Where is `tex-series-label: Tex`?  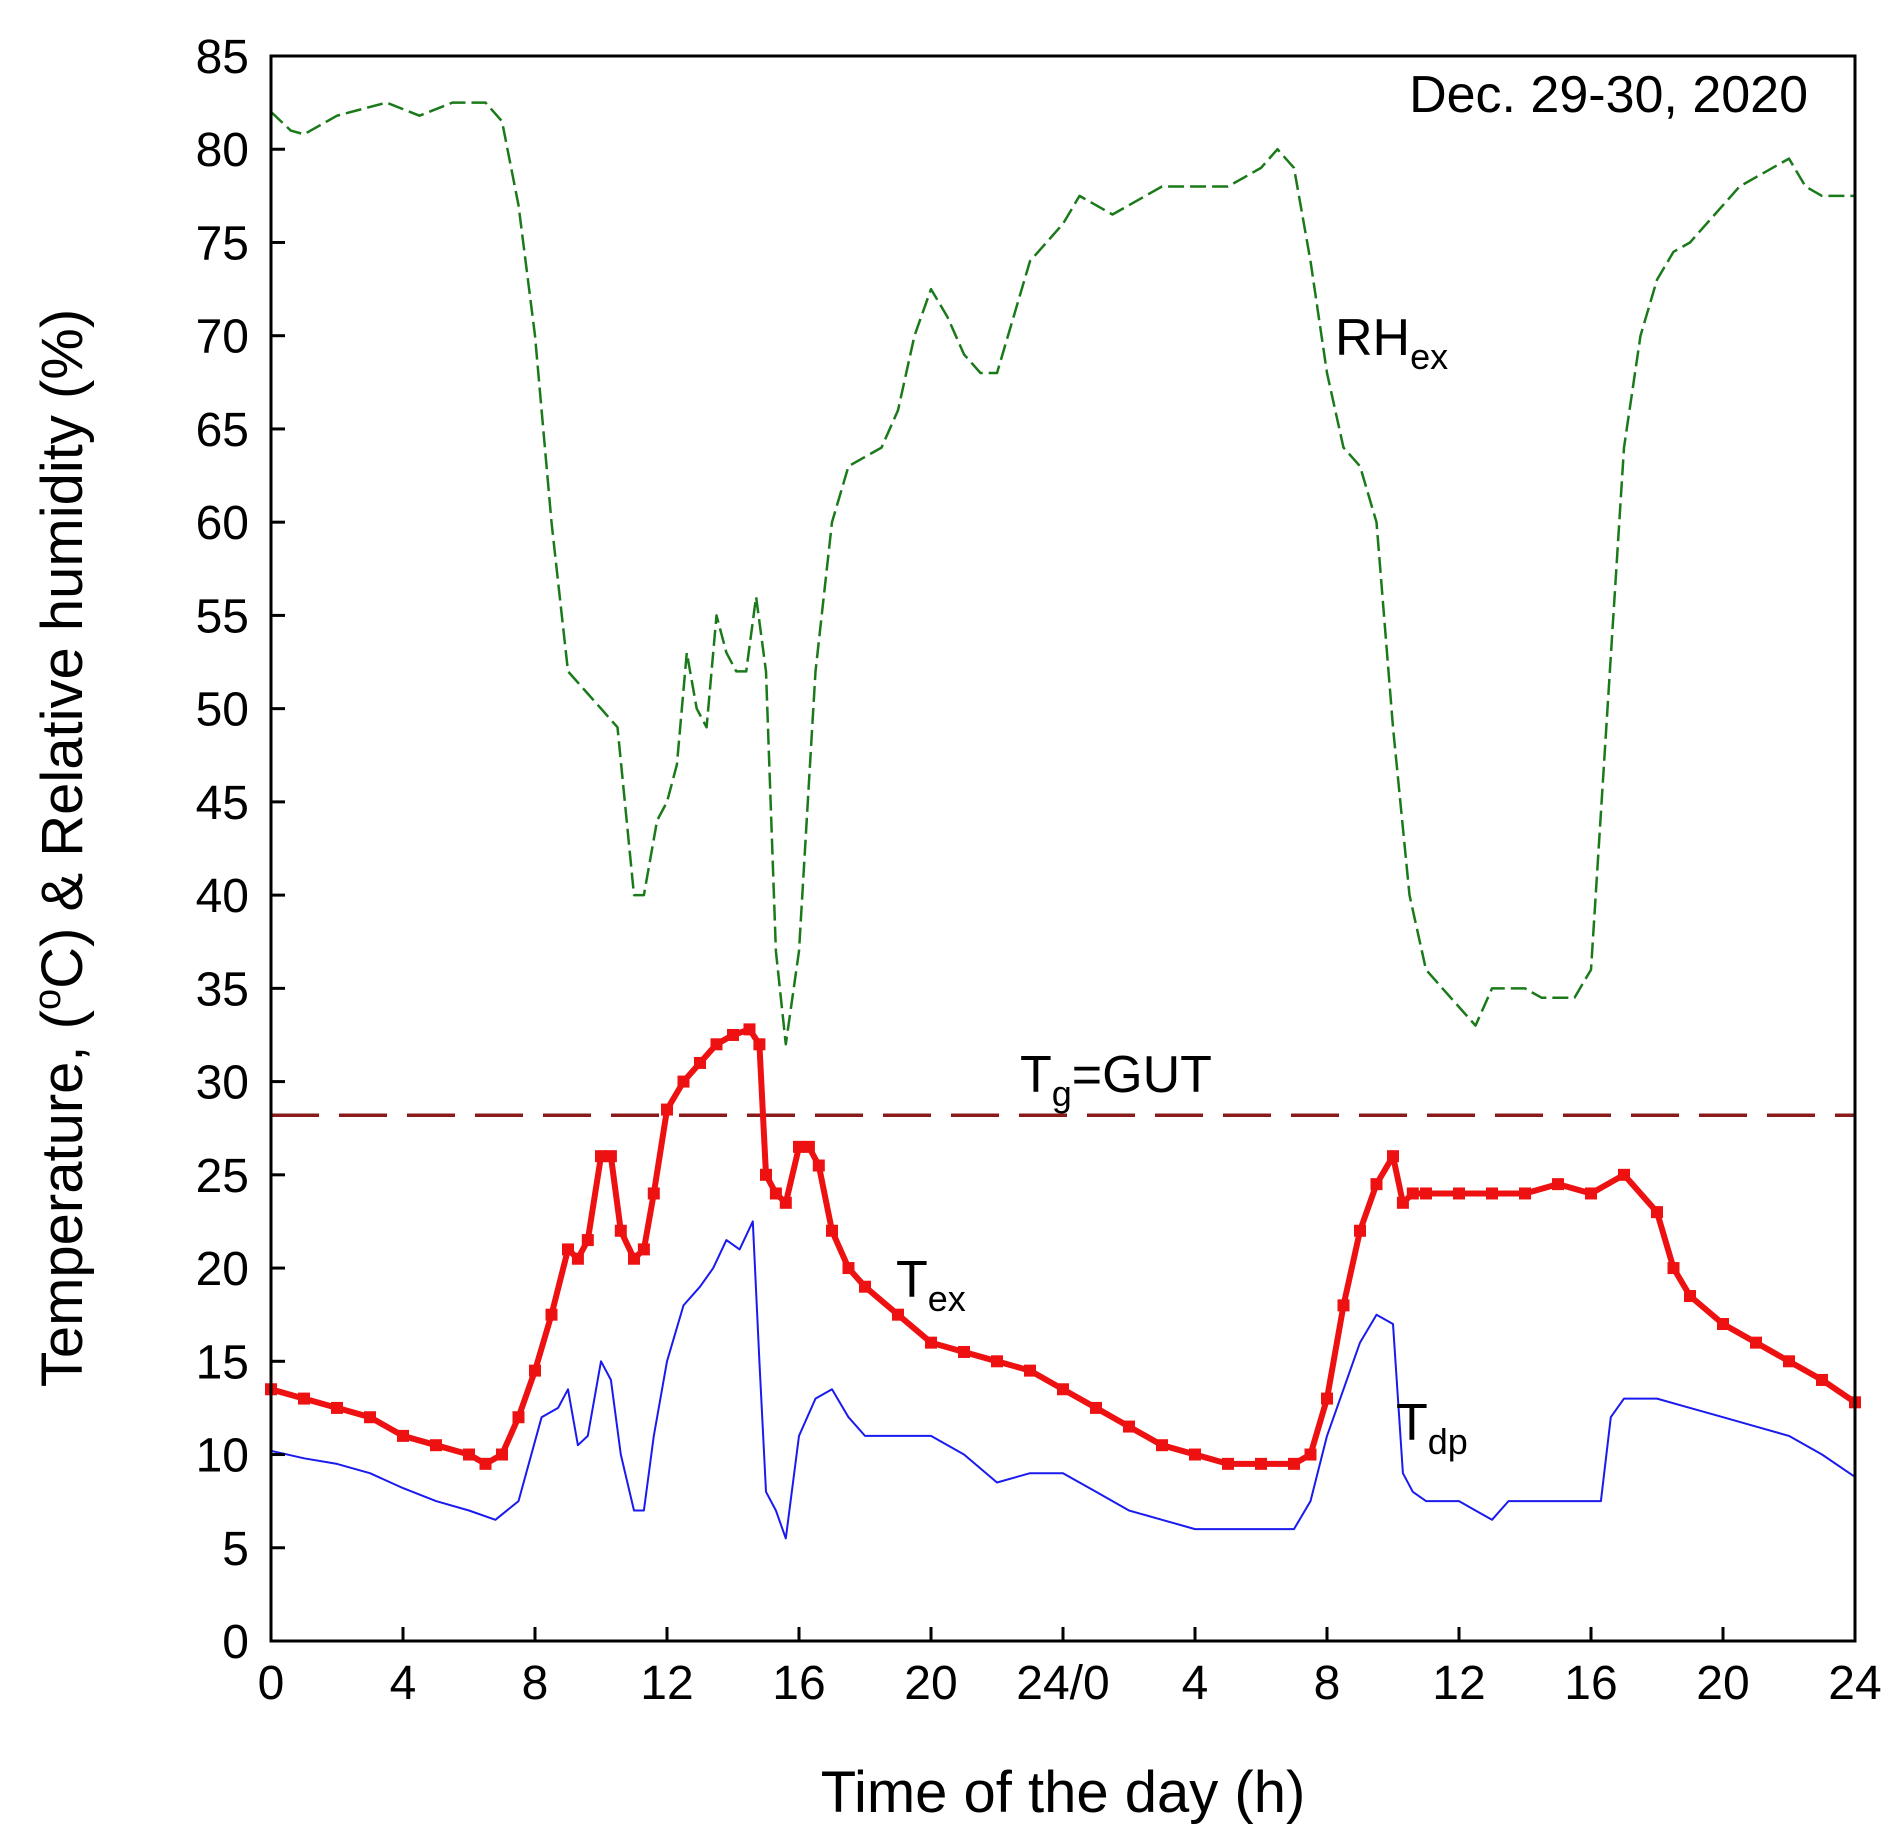 tex-series-label: Tex is located at coordinates (931, 1285).